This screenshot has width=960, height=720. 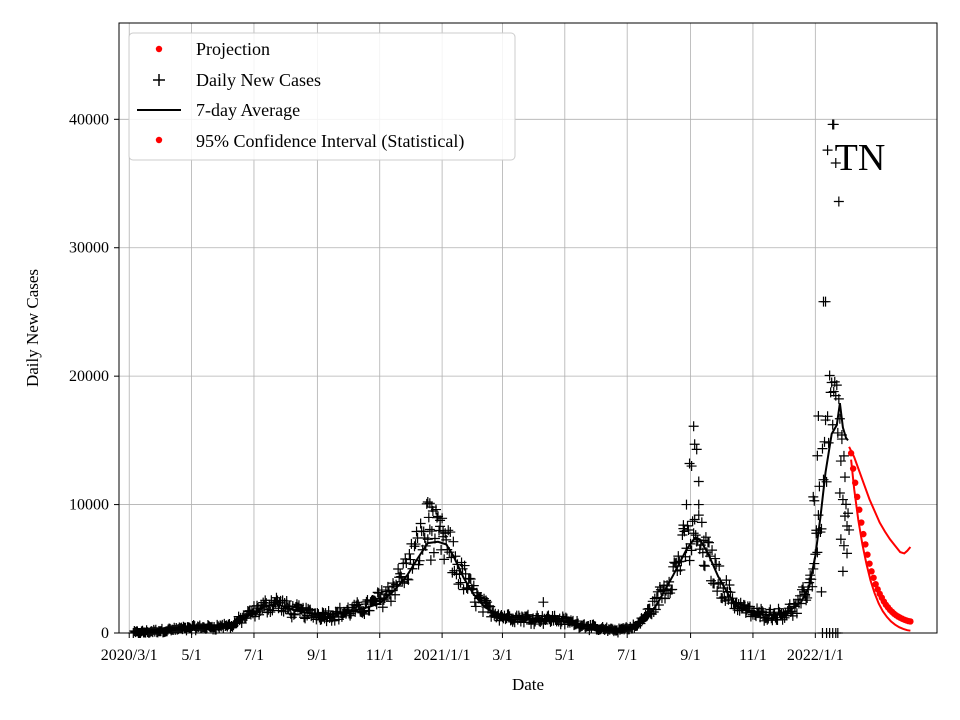 I want to click on x-tick-label: 5/1, so click(x=191, y=655).